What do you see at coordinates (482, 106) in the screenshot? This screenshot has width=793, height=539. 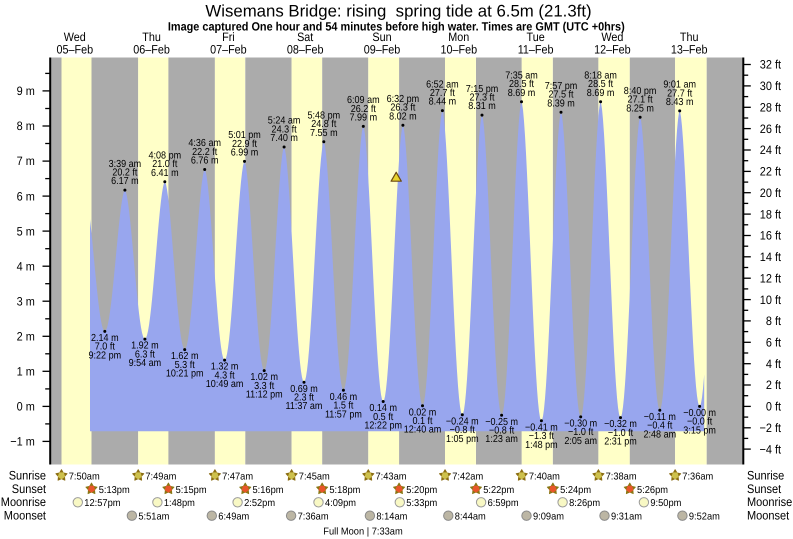 I see `svg-text: 8.31 m` at bounding box center [482, 106].